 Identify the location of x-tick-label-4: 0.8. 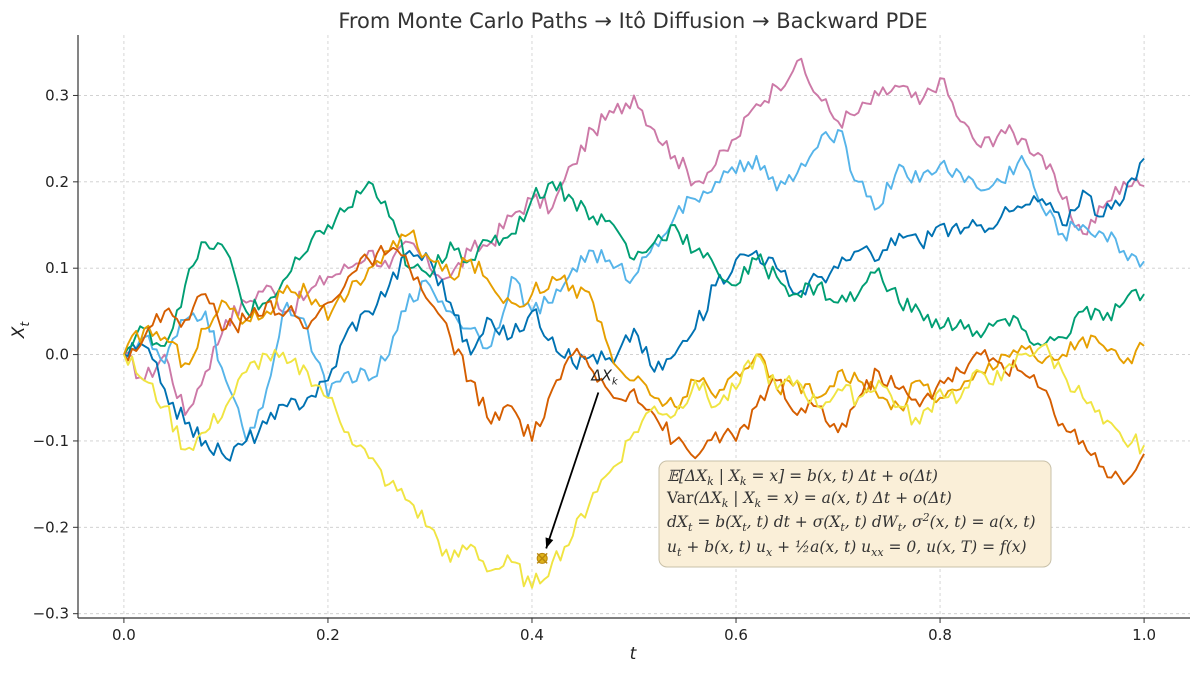
(940, 635).